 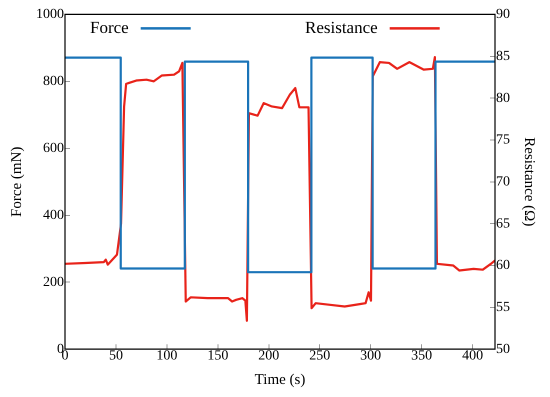 I want to click on y-tick-label: 200, so click(x=53, y=282).